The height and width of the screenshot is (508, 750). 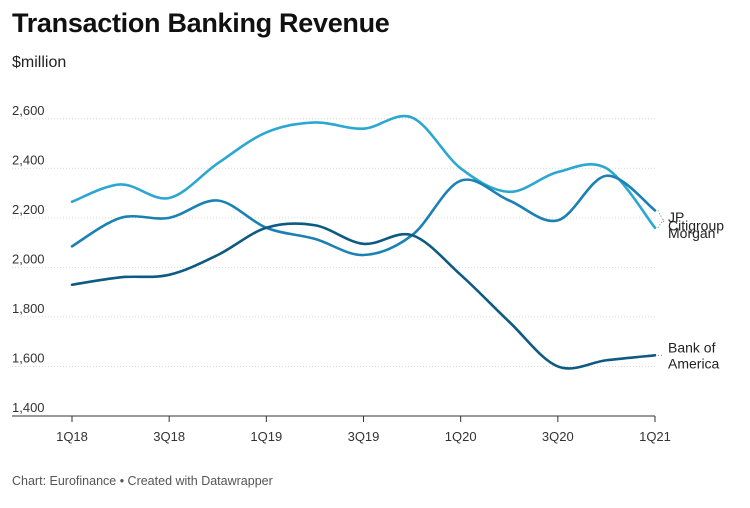 I want to click on x-tick-label: 1Q21, so click(x=655, y=436).